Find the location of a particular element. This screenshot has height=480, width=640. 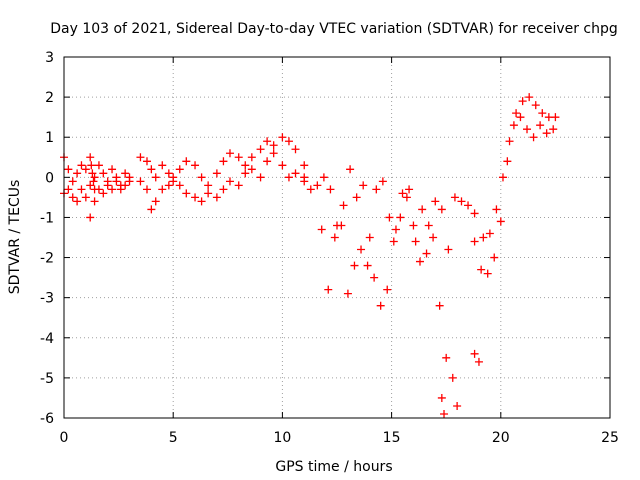

y-tick-label: 2 is located at coordinates (49, 98).